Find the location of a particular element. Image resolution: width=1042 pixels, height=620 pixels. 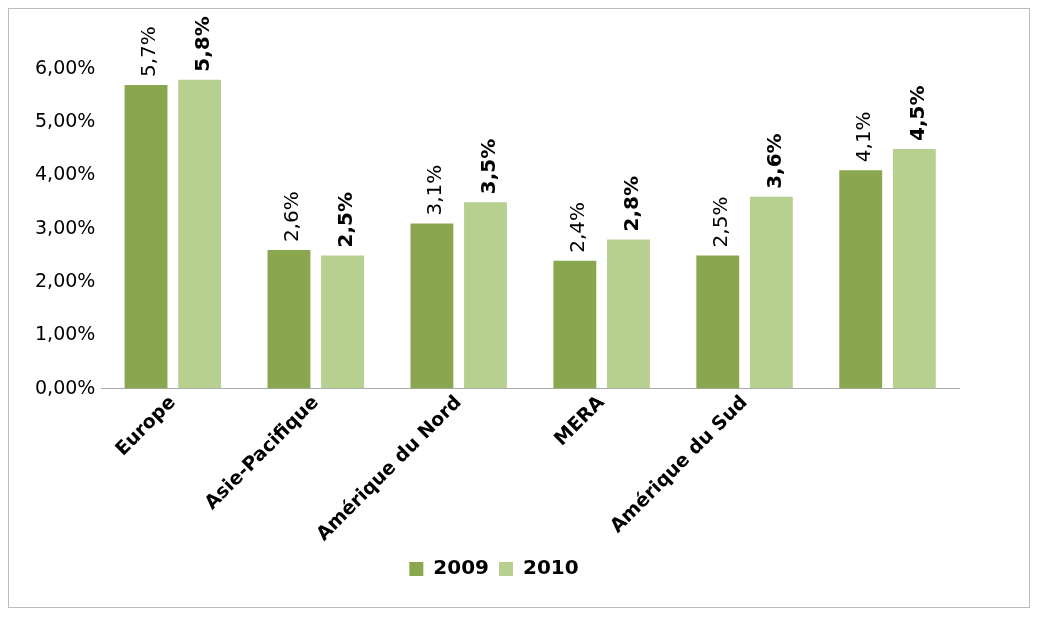

y-tick-label: 1,00% is located at coordinates (65, 333).